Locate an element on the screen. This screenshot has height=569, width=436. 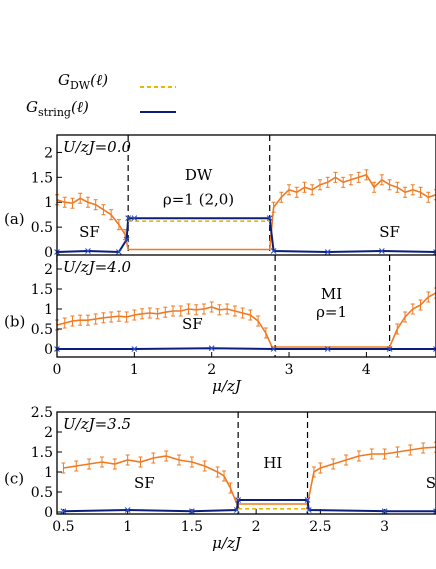
region-label: ρ=1 is located at coordinates (331, 312).